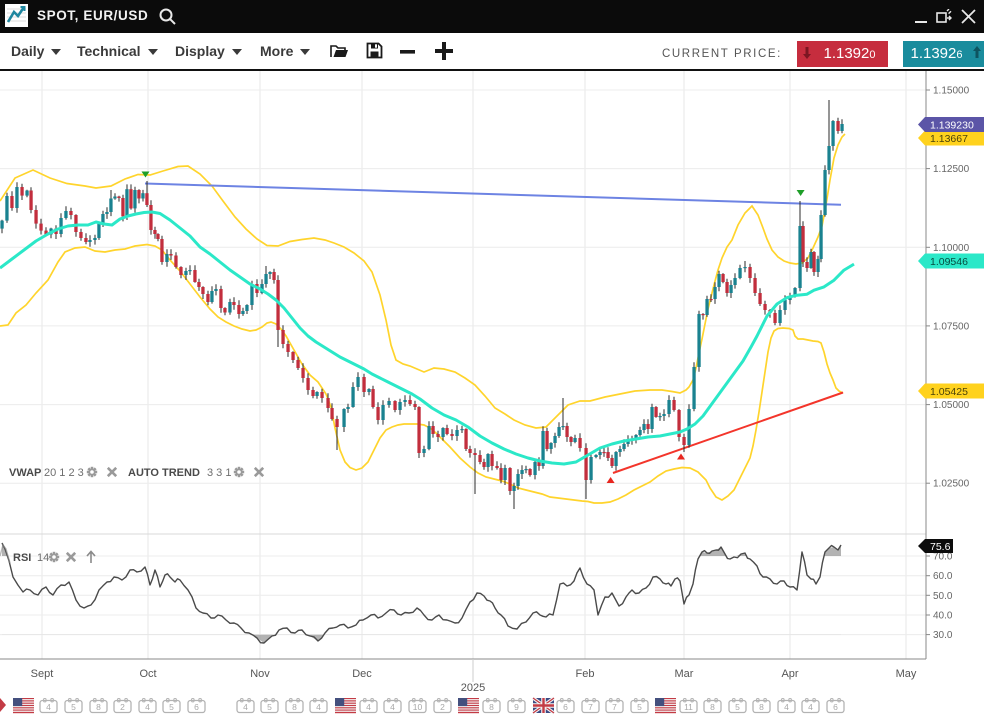  Describe the element at coordinates (951, 484) in the screenshot. I see `svg-text: 1.02500` at that location.